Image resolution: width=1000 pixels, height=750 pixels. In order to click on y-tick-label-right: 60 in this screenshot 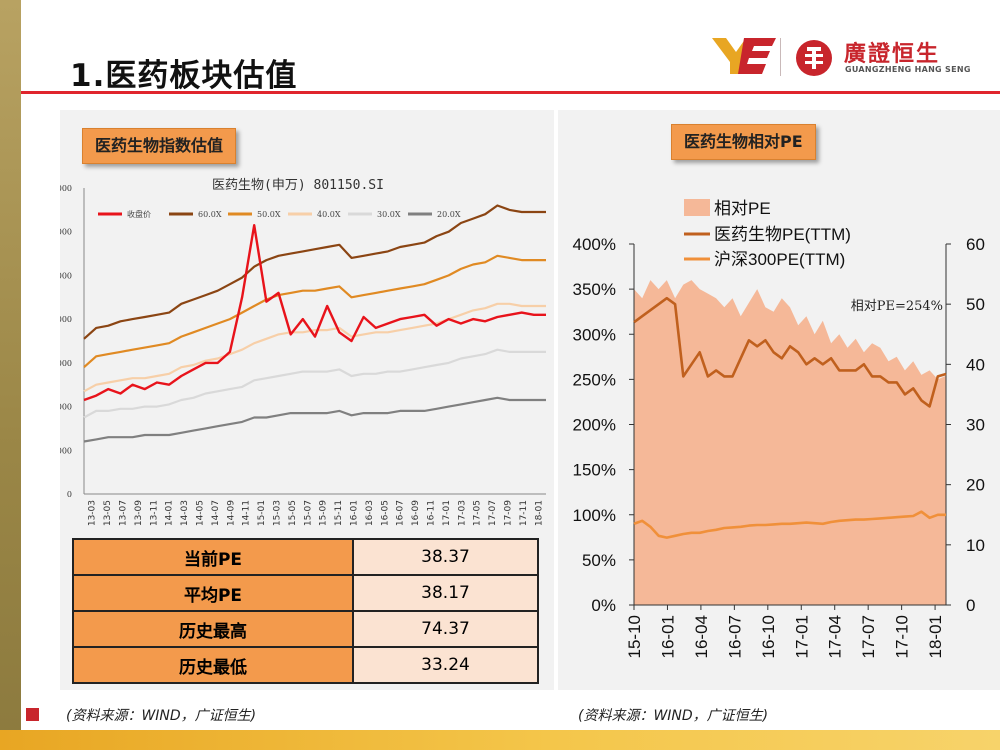, I will do `click(975, 244)`.